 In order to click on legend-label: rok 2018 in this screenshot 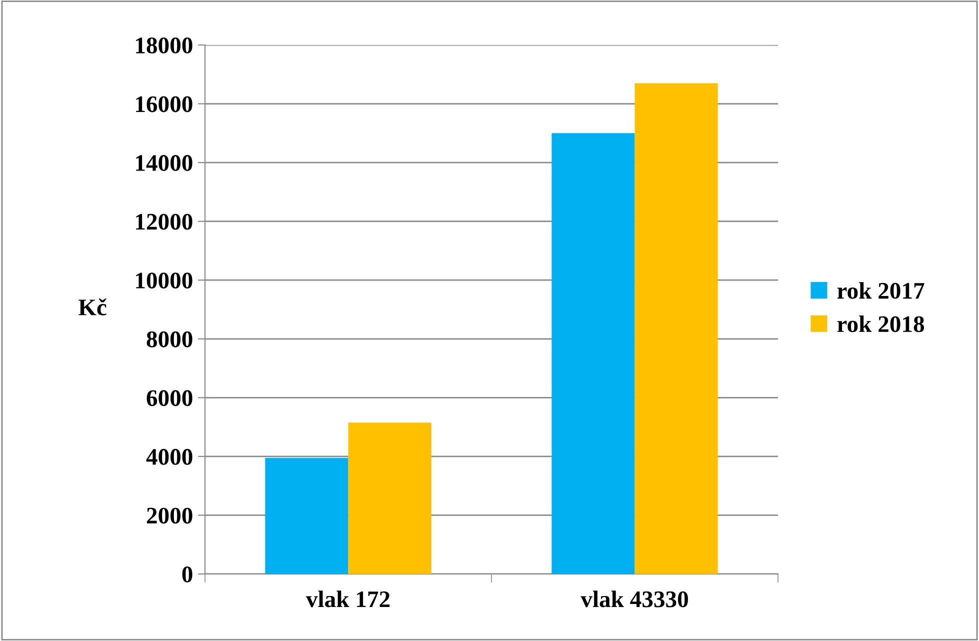, I will do `click(880, 324)`.